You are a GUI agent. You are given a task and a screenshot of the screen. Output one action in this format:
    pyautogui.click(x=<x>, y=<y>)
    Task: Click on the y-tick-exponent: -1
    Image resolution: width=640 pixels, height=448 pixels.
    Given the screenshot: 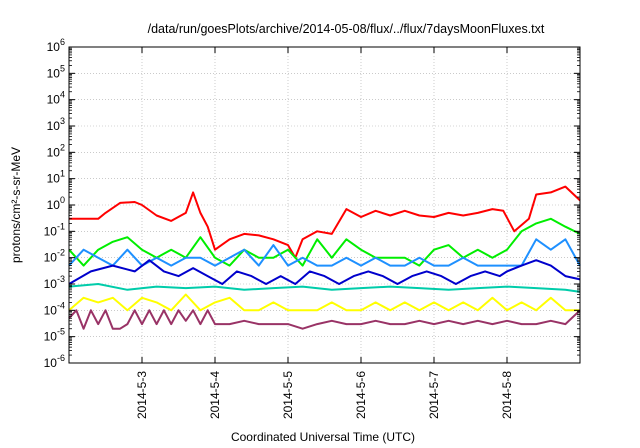 What is the action you would take?
    pyautogui.click(x=61, y=226)
    